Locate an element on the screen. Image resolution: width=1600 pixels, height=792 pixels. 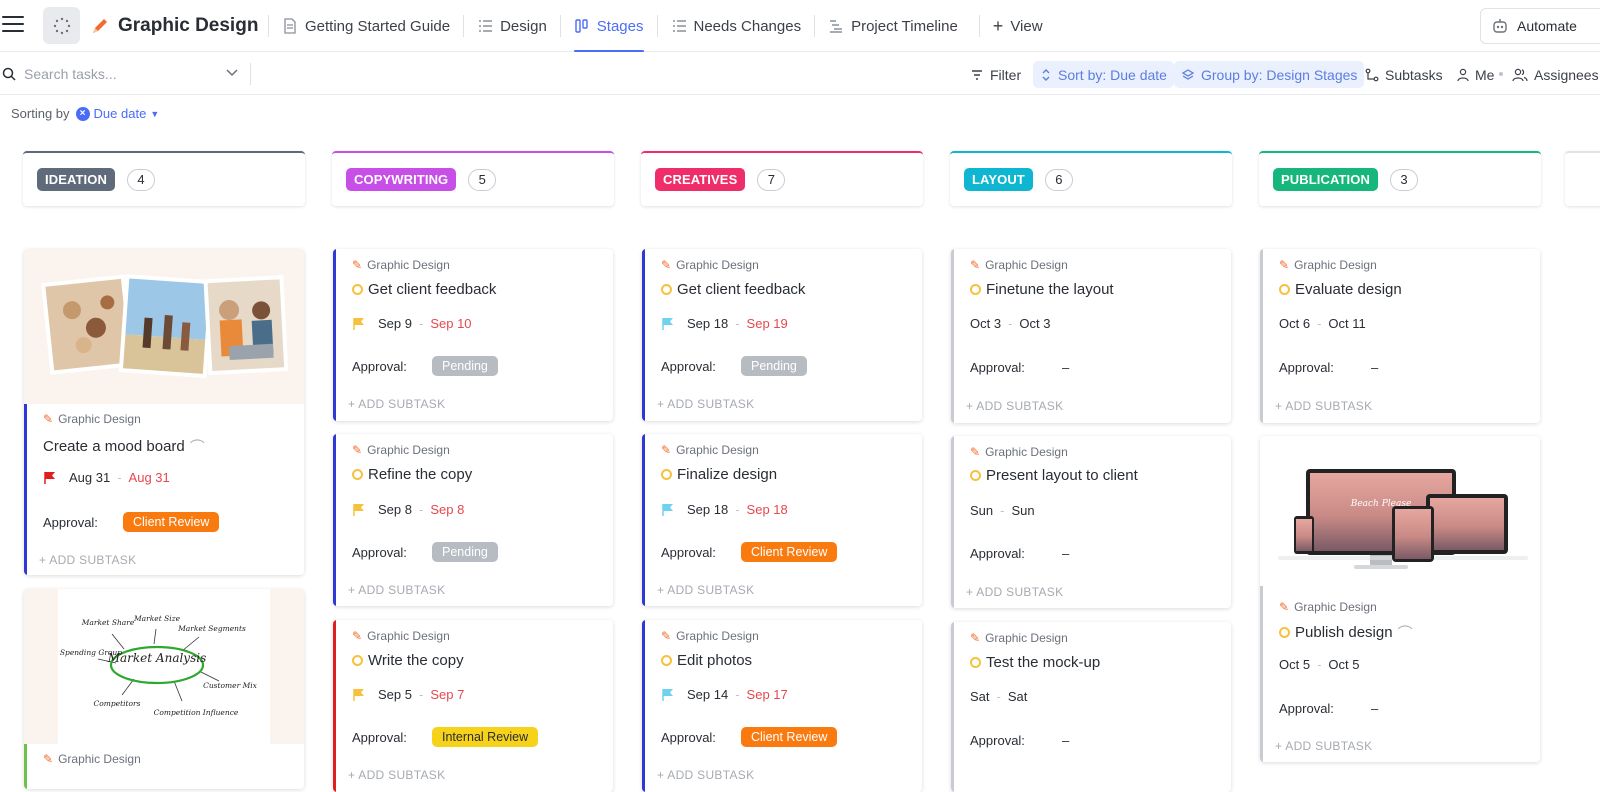
column-header: CREATIVES 7 is located at coordinates (782, 178).